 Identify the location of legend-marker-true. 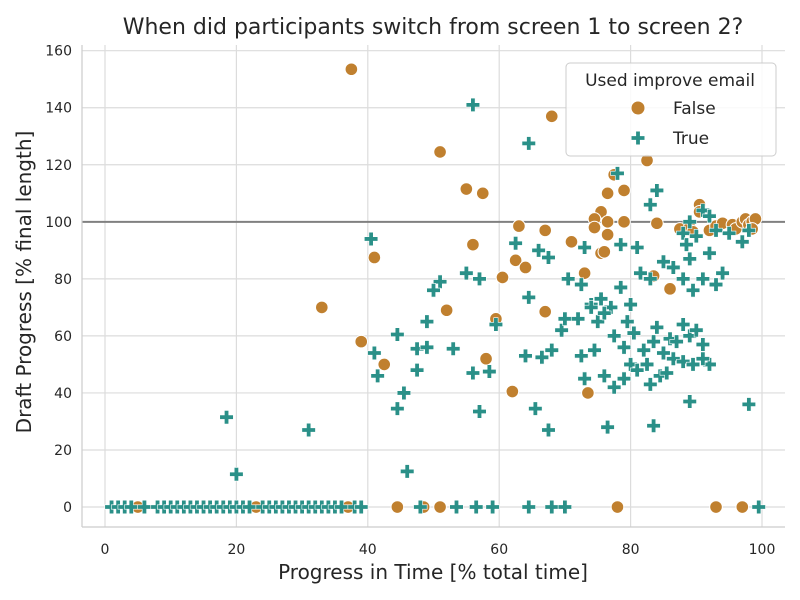
(638, 138).